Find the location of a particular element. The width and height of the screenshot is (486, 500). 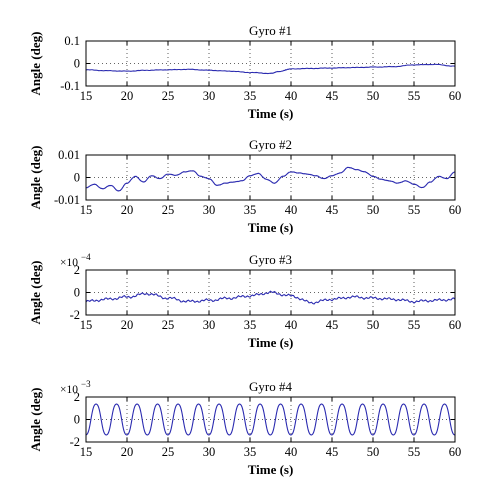

y-axis-exponent: −3 is located at coordinates (86, 384).